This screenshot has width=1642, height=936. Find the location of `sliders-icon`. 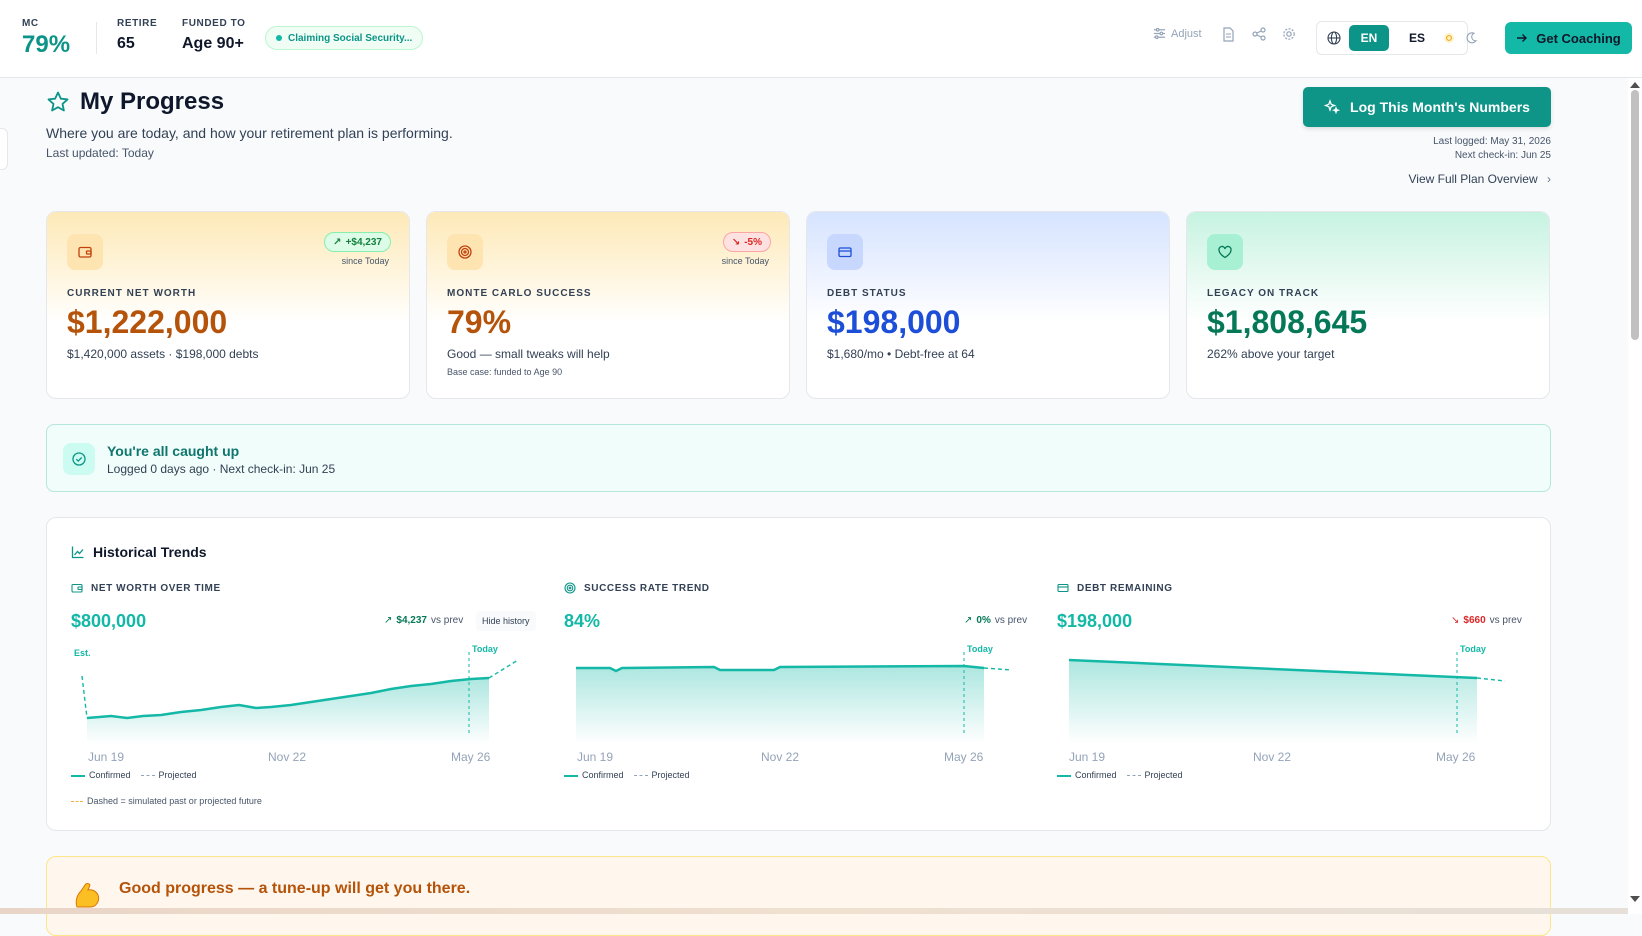

sliders-icon is located at coordinates (1159, 33).